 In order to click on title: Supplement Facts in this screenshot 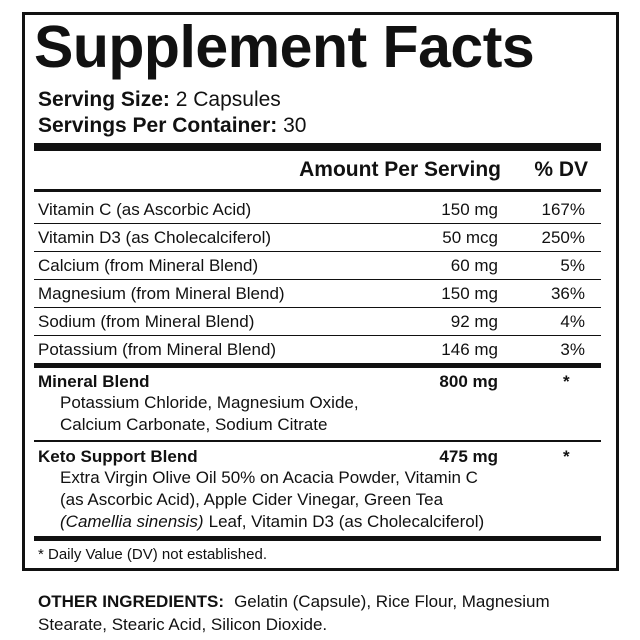, I will do `click(284, 47)`.